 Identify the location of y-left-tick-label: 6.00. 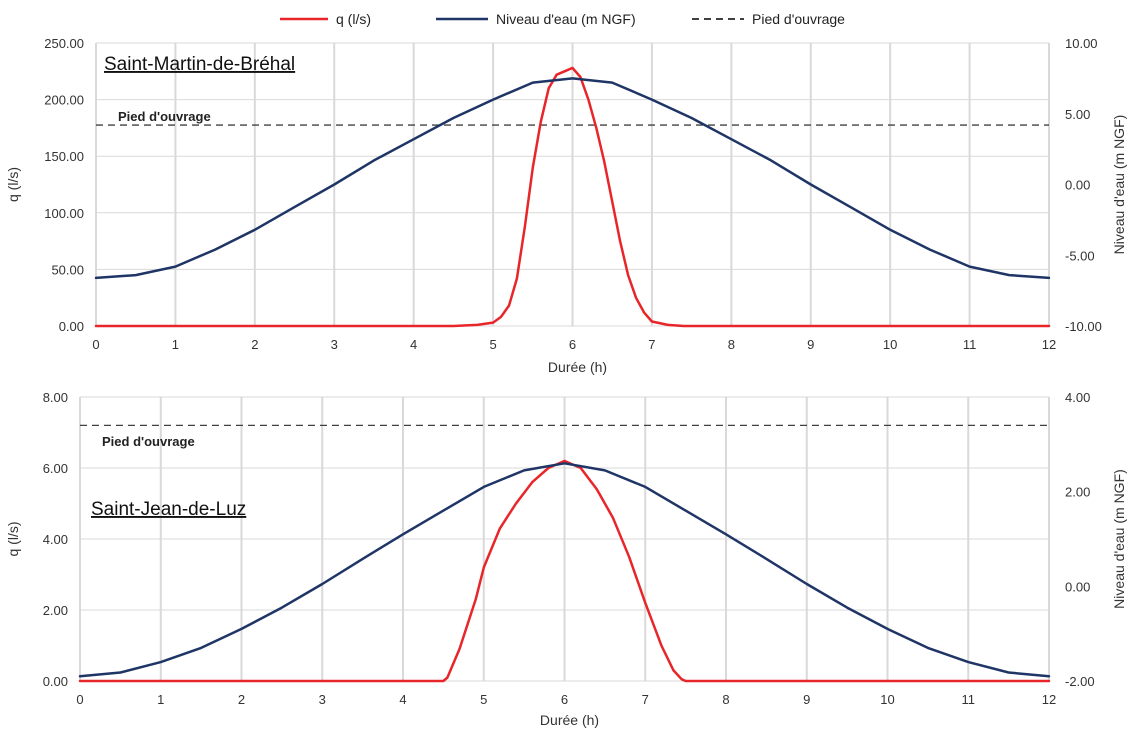
(55, 468).